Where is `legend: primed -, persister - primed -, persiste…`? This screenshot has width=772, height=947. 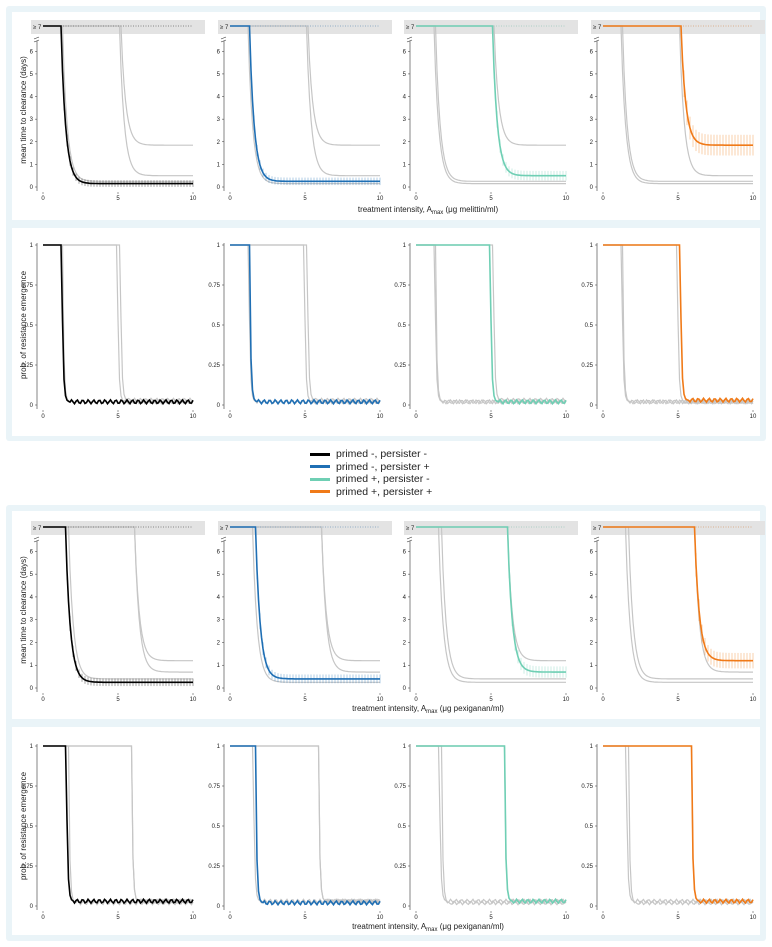 legend: primed -, persister - primed -, persiste… is located at coordinates (410, 473).